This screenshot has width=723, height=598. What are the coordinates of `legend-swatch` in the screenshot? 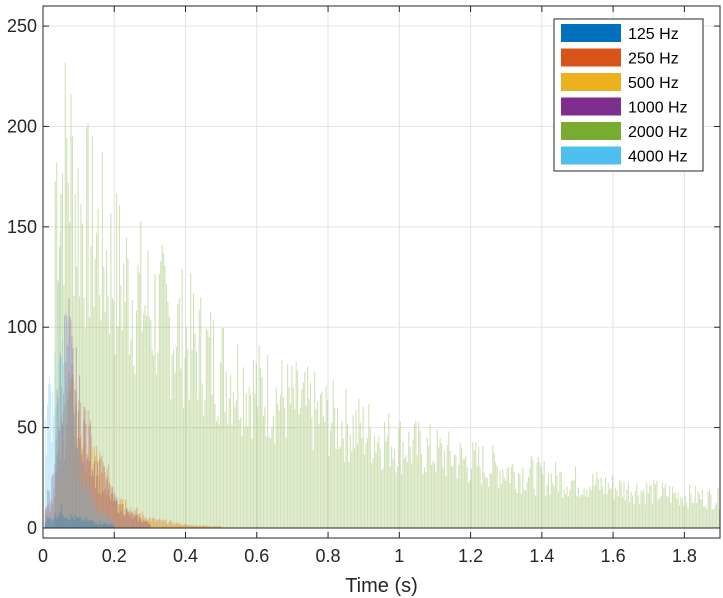 It's located at (591, 106).